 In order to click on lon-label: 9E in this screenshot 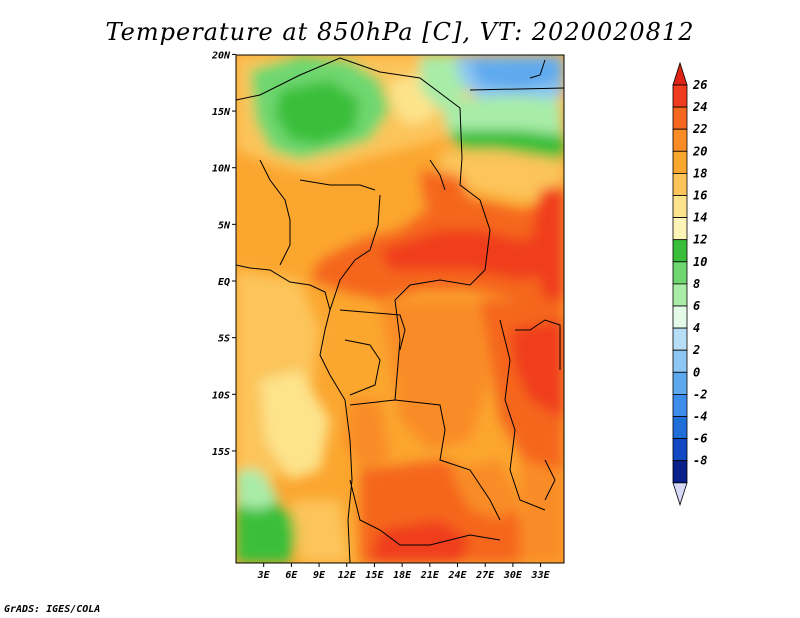, I will do `click(319, 575)`.